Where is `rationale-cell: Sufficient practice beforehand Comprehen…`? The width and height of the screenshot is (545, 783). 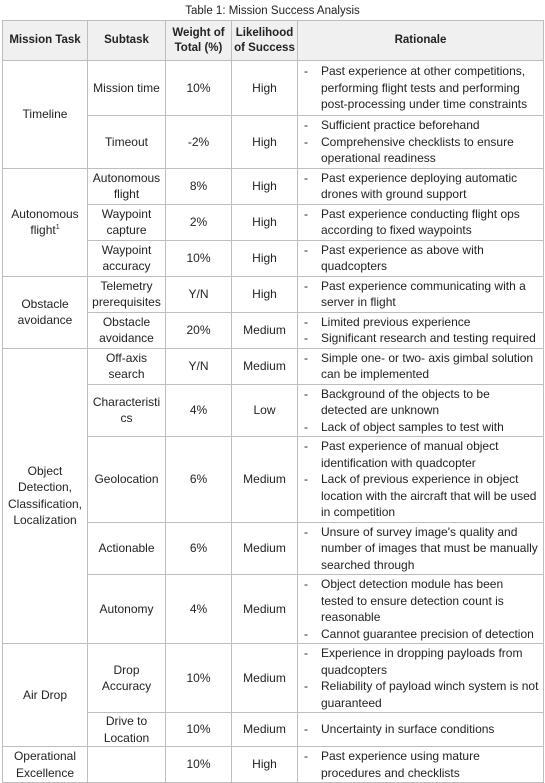 rationale-cell: Sufficient practice beforehand Comprehen… is located at coordinates (421, 142).